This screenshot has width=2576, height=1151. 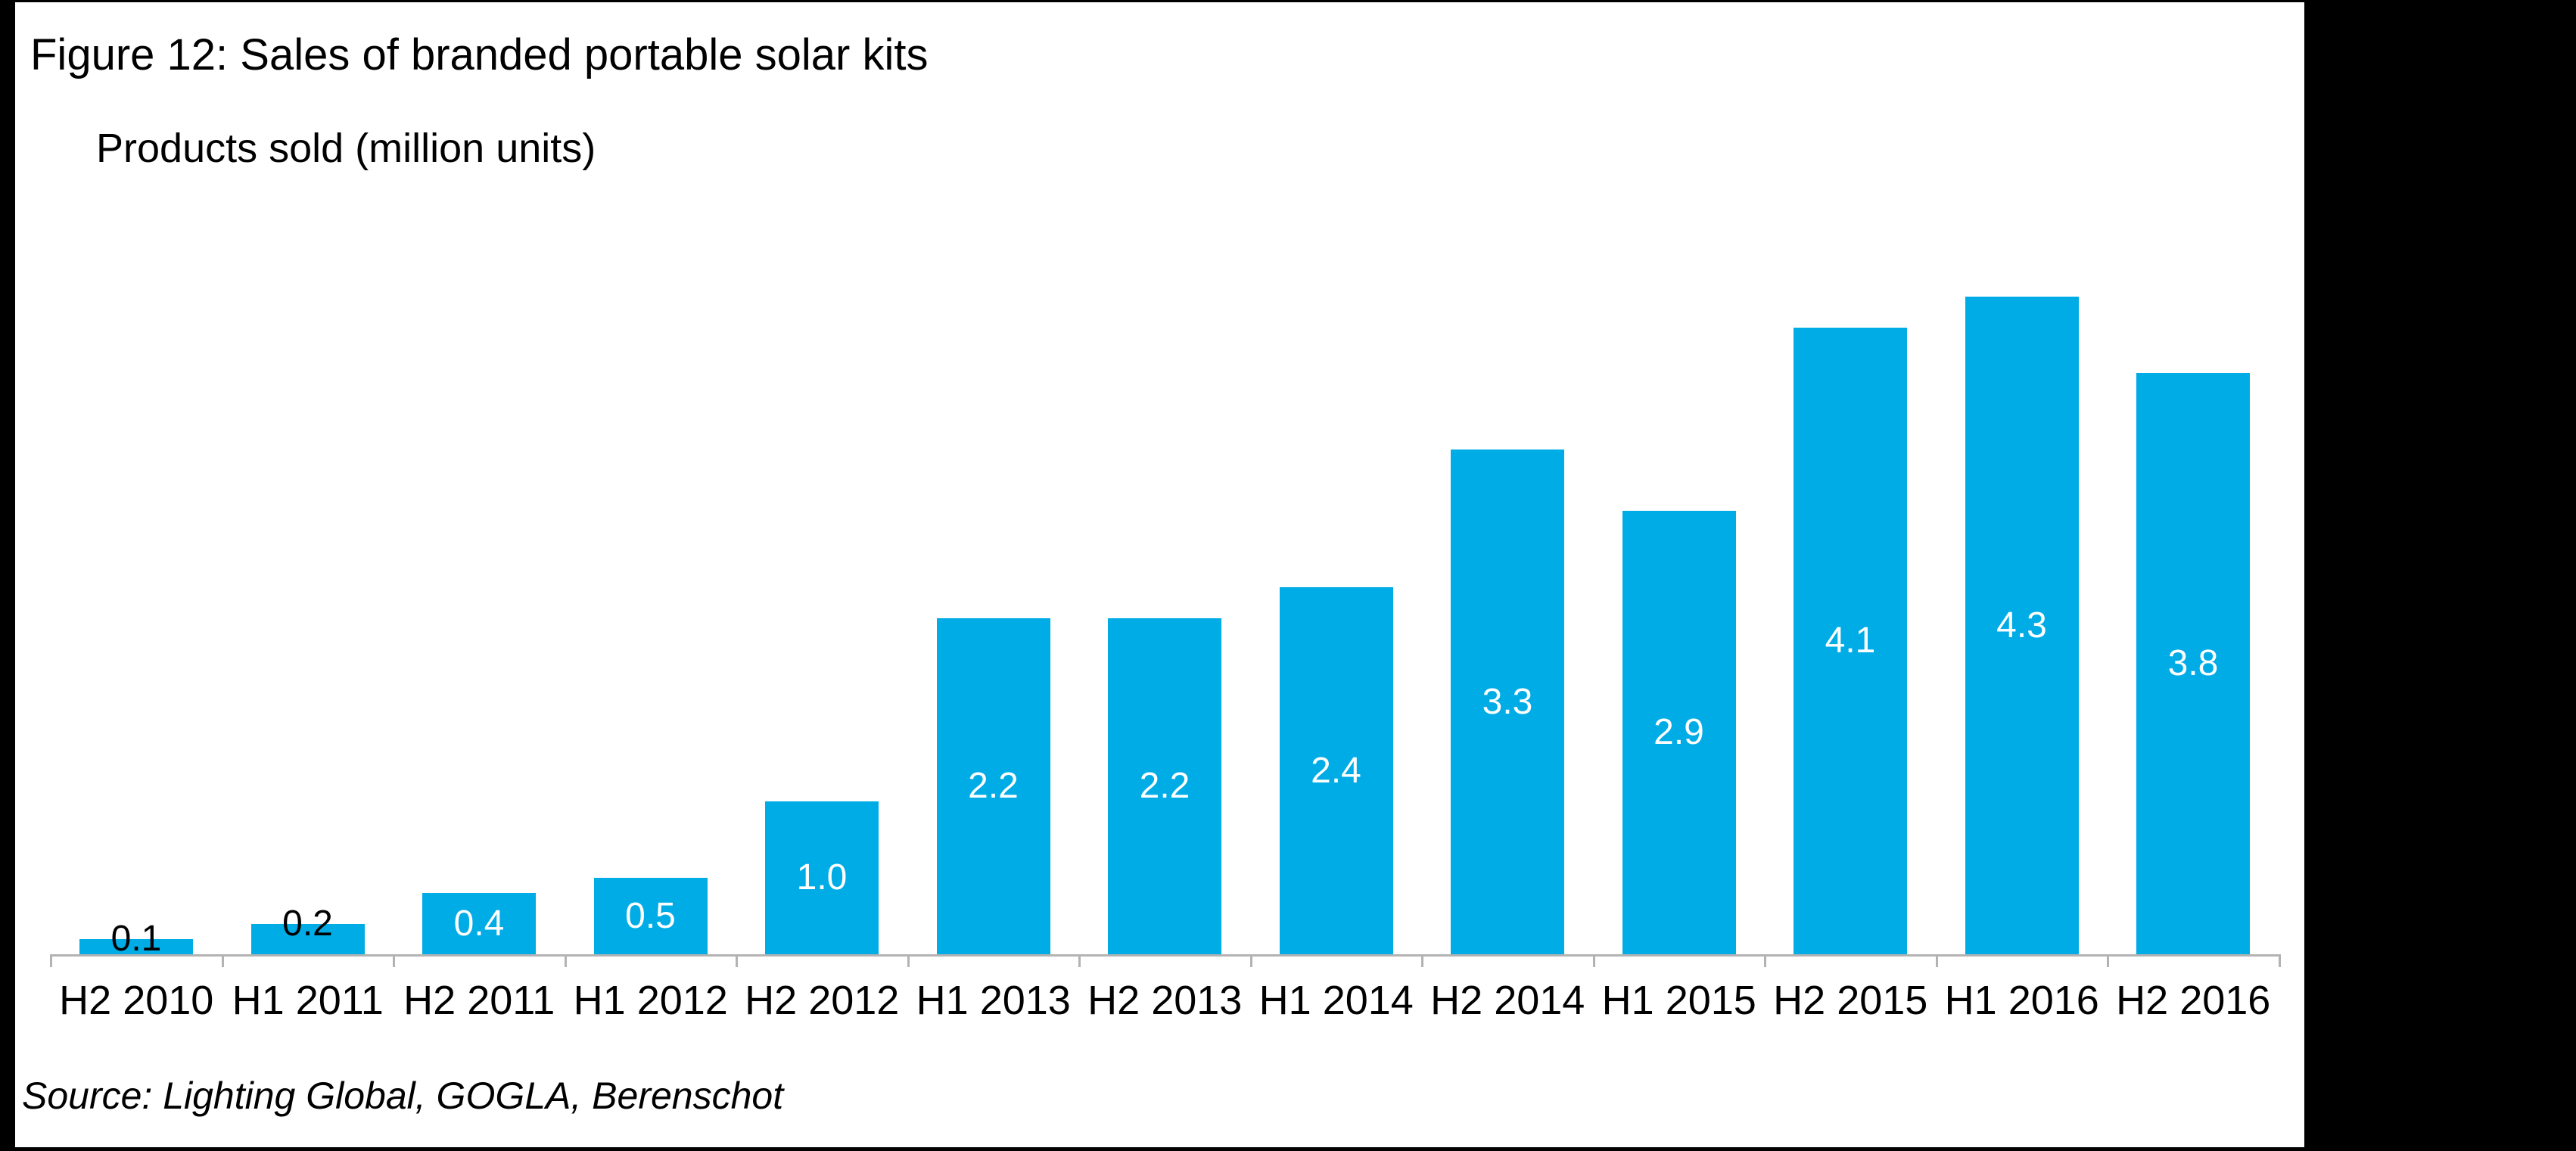 I want to click on y-axis-title: Products sold (million units), so click(x=346, y=148).